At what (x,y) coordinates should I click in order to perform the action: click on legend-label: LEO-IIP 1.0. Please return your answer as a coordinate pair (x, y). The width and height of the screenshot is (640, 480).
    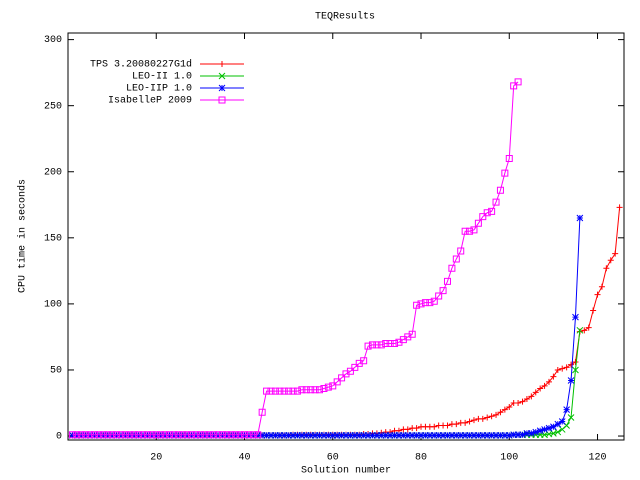
    Looking at the image, I should click on (159, 89).